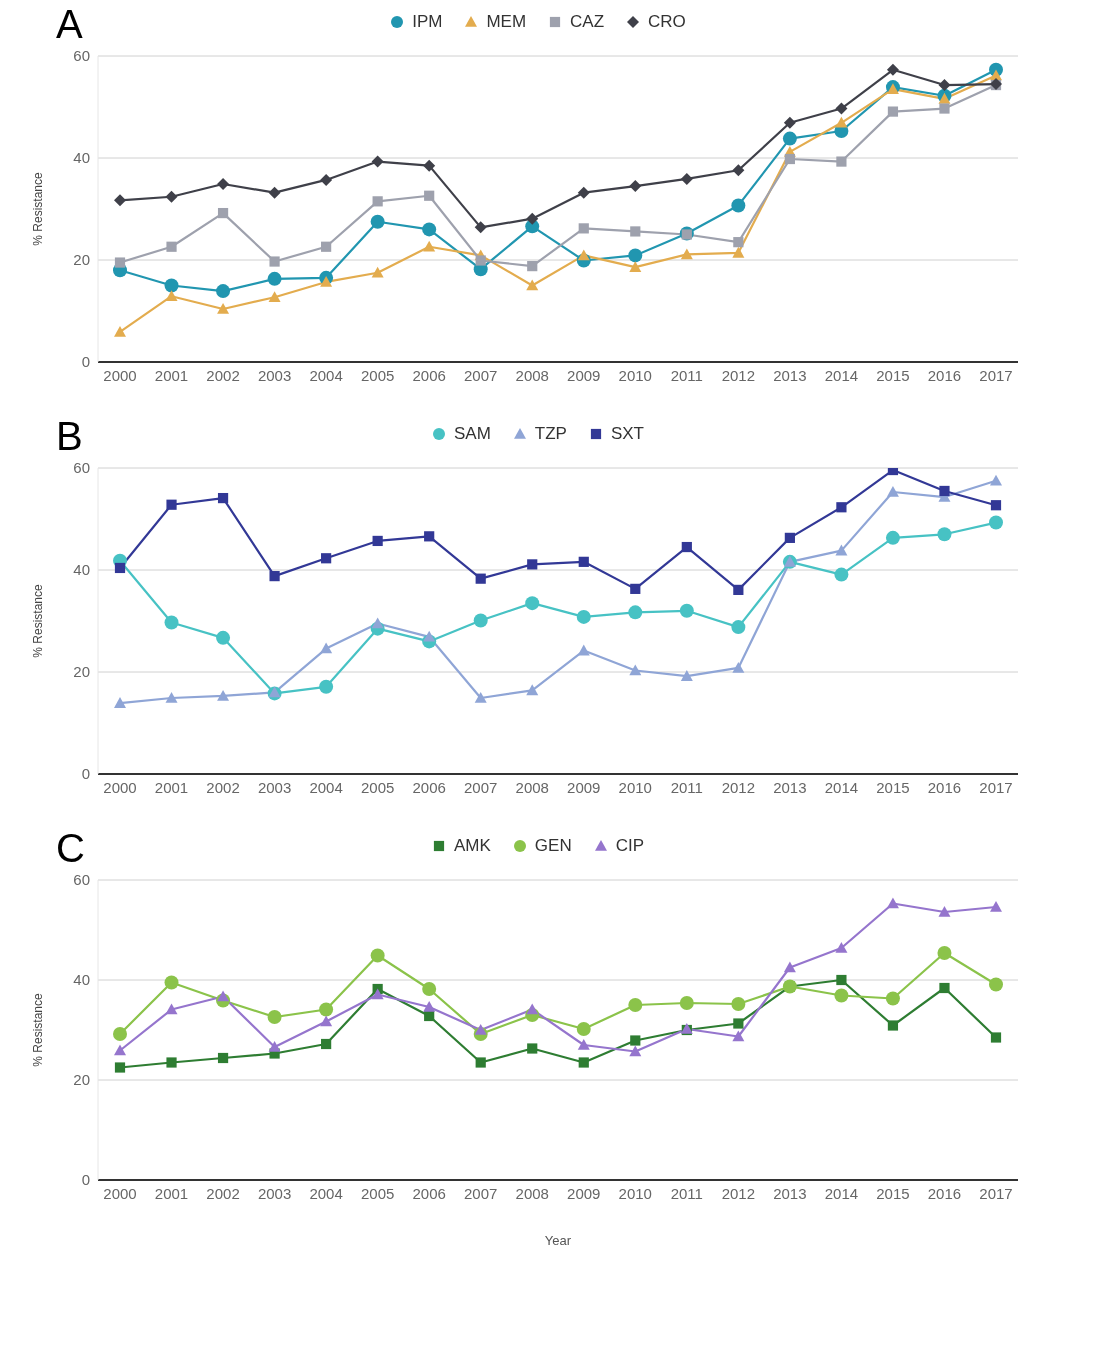  Describe the element at coordinates (69, 24) in the screenshot. I see `chart-title: A` at that location.